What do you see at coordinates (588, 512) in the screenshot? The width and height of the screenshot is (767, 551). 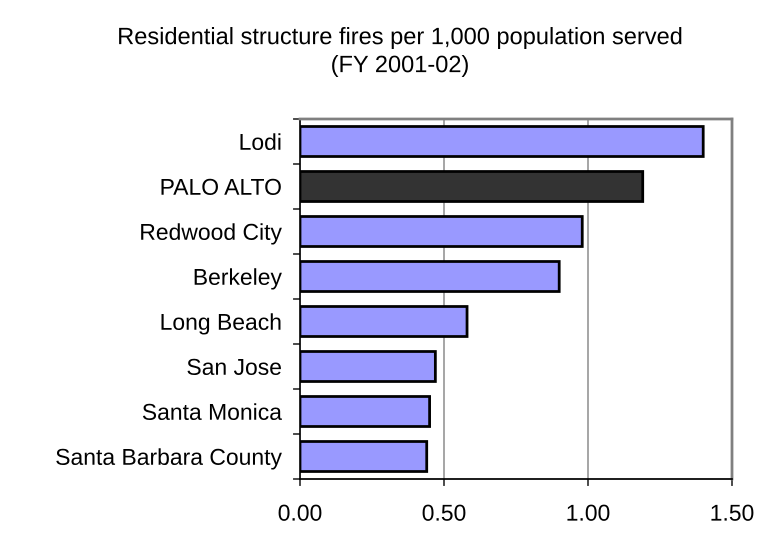 I see `x-tick-label: 1.00` at bounding box center [588, 512].